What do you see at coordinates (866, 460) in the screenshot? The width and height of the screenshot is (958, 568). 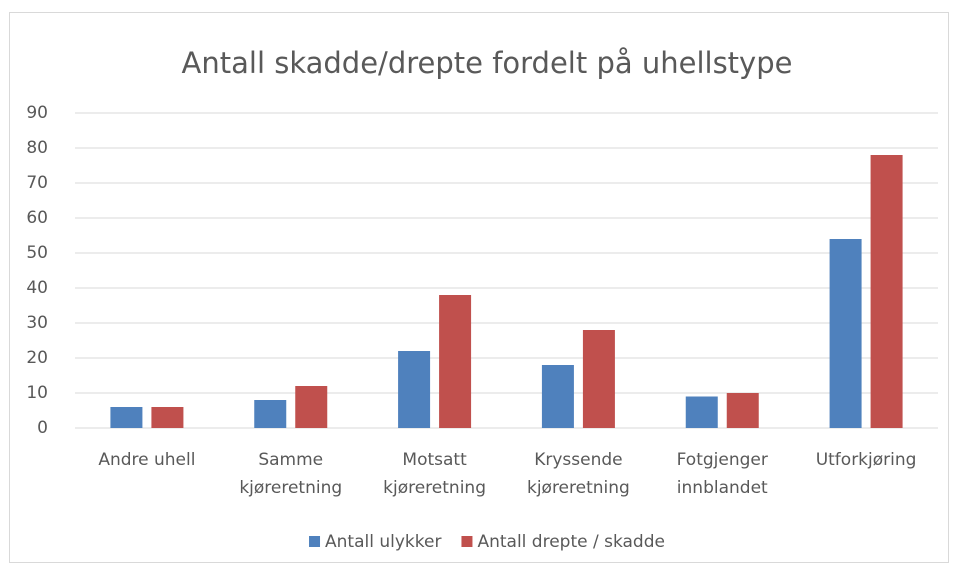 I see `x-tick-label: Utforkjøring` at bounding box center [866, 460].